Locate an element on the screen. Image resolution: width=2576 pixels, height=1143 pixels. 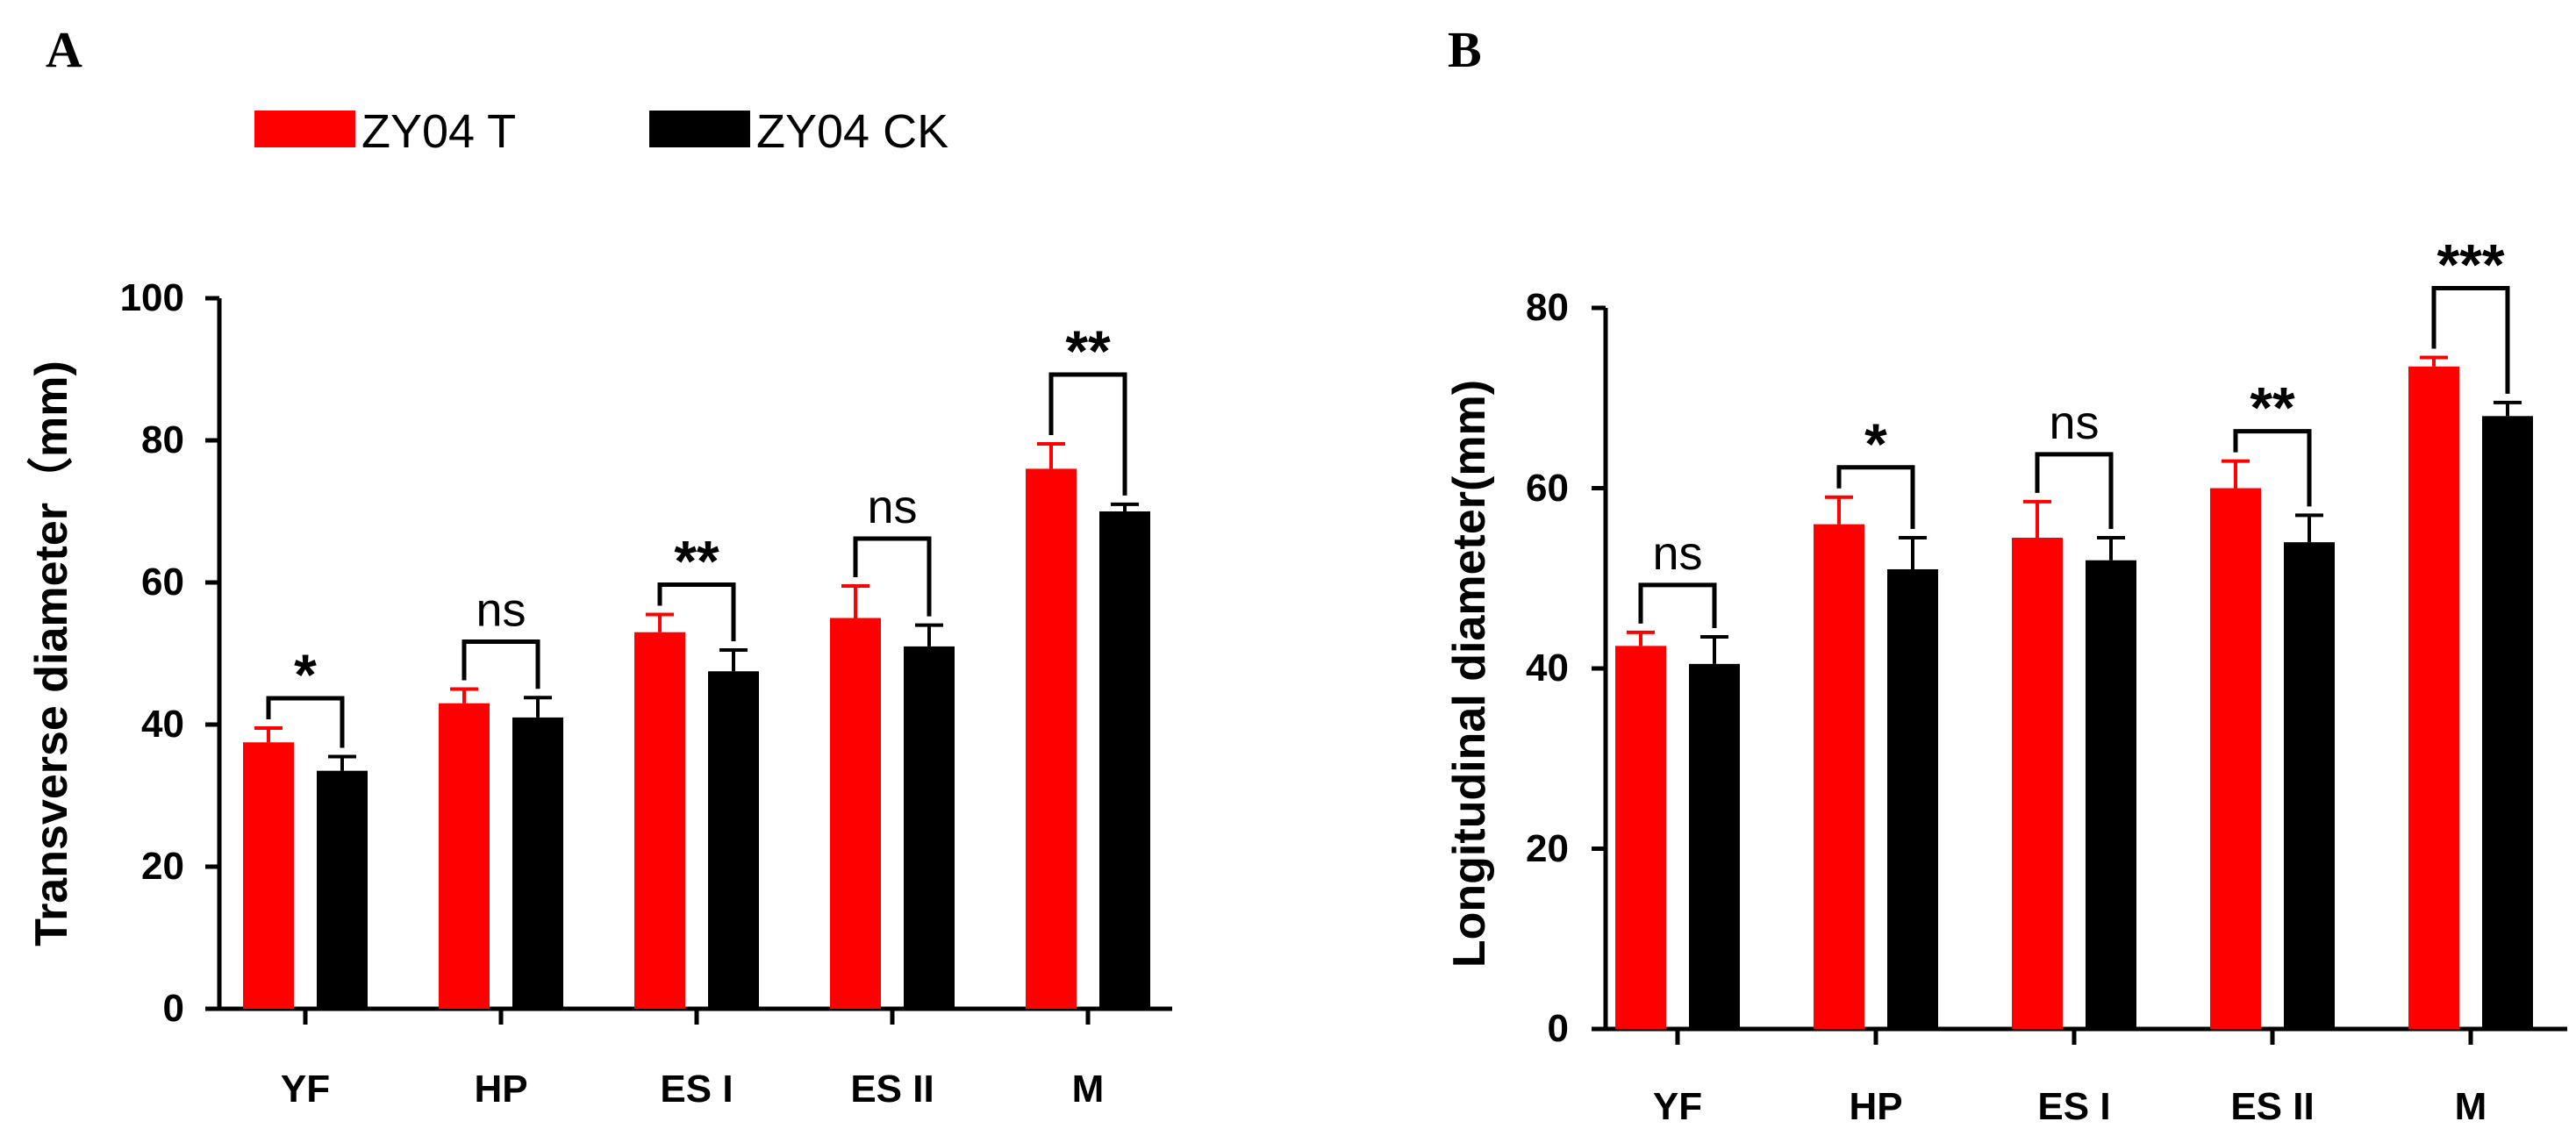
sig-bracket-a-m is located at coordinates (1087, 434).